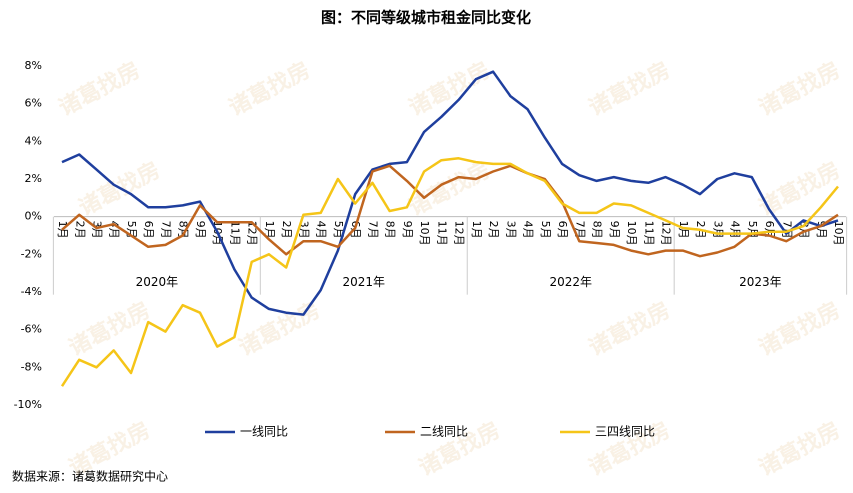 This screenshot has width=853, height=493. I want to click on y-tick-label: -2%, so click(31, 253).